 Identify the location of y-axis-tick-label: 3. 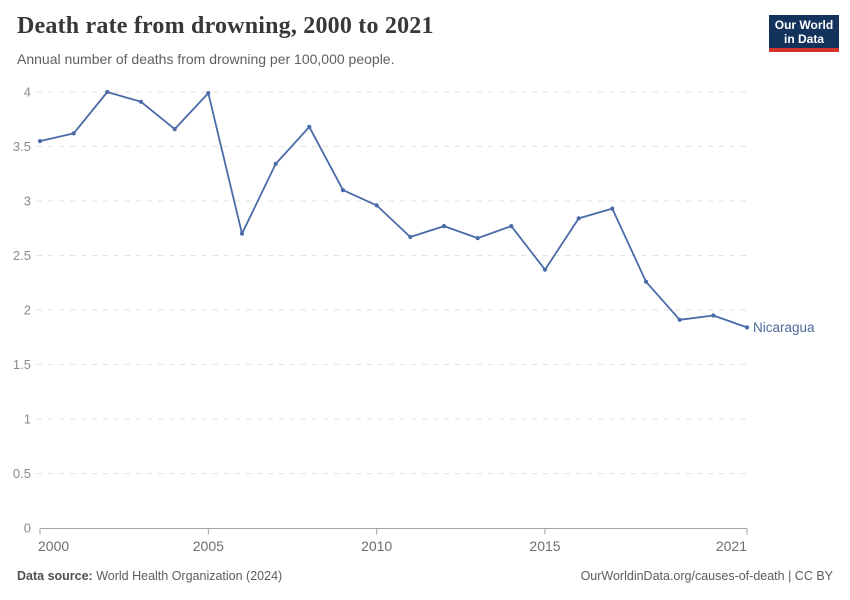
(27, 201).